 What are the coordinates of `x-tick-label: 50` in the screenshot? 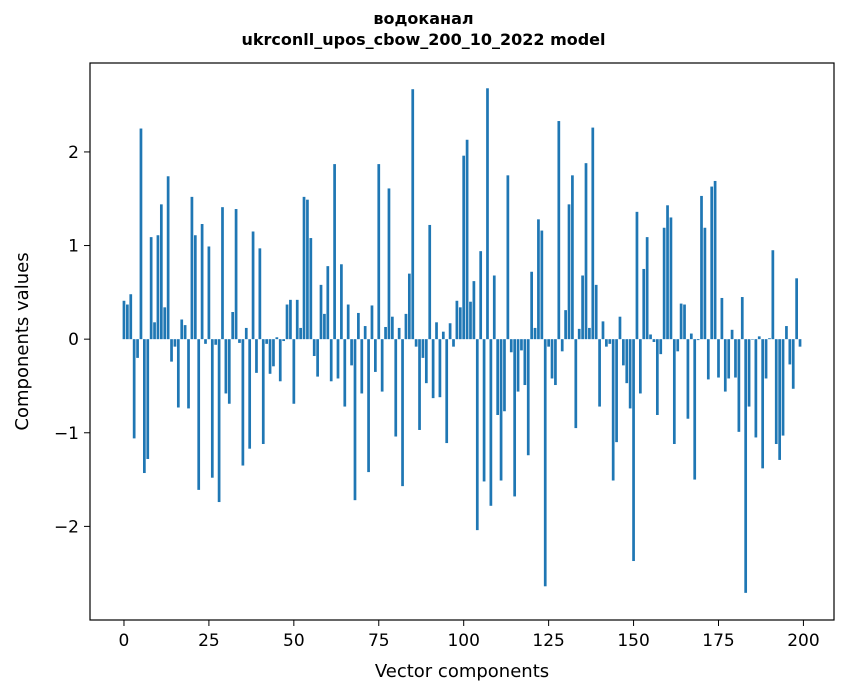 It's located at (294, 641).